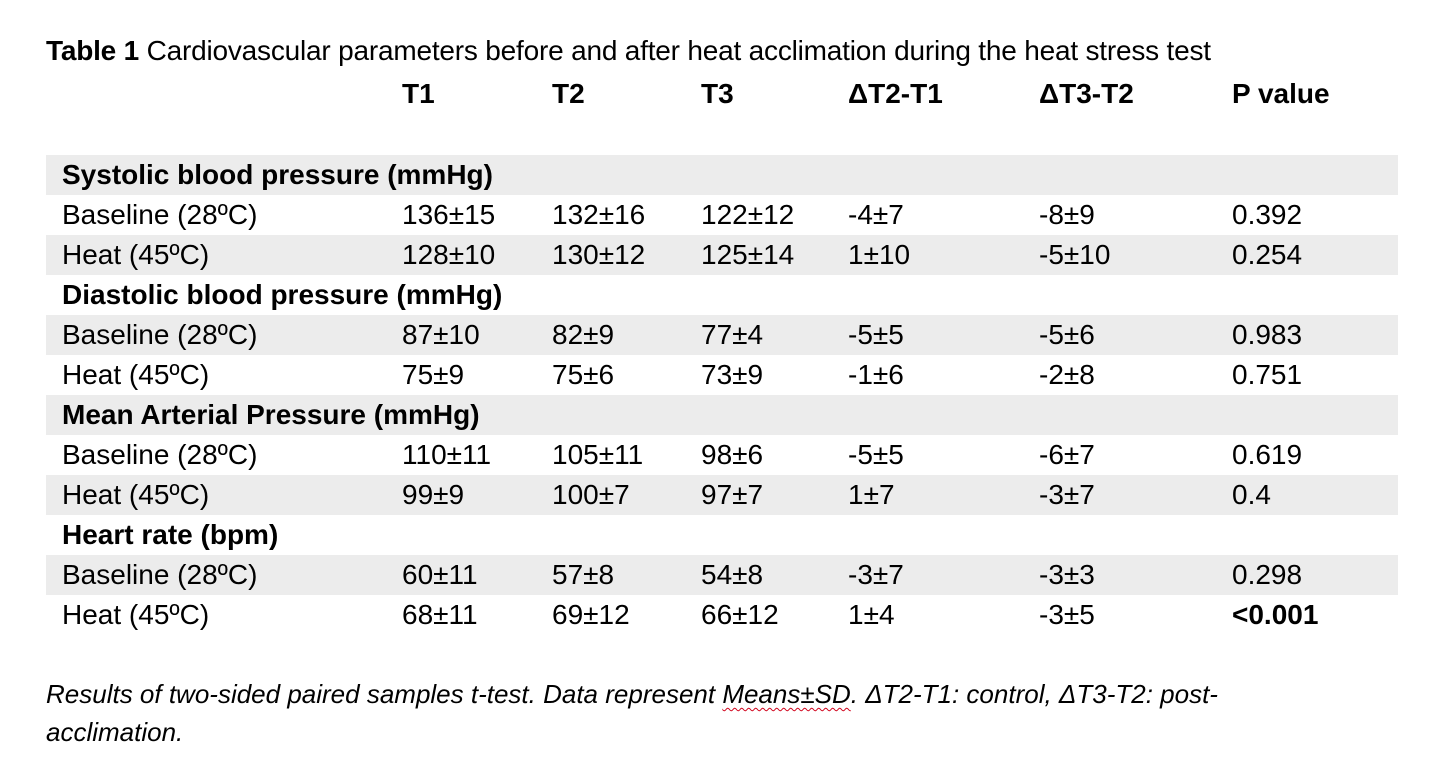 The height and width of the screenshot is (772, 1456). Describe the element at coordinates (722, 535) in the screenshot. I see `section-header-row: Heart rate (bpm)` at that location.